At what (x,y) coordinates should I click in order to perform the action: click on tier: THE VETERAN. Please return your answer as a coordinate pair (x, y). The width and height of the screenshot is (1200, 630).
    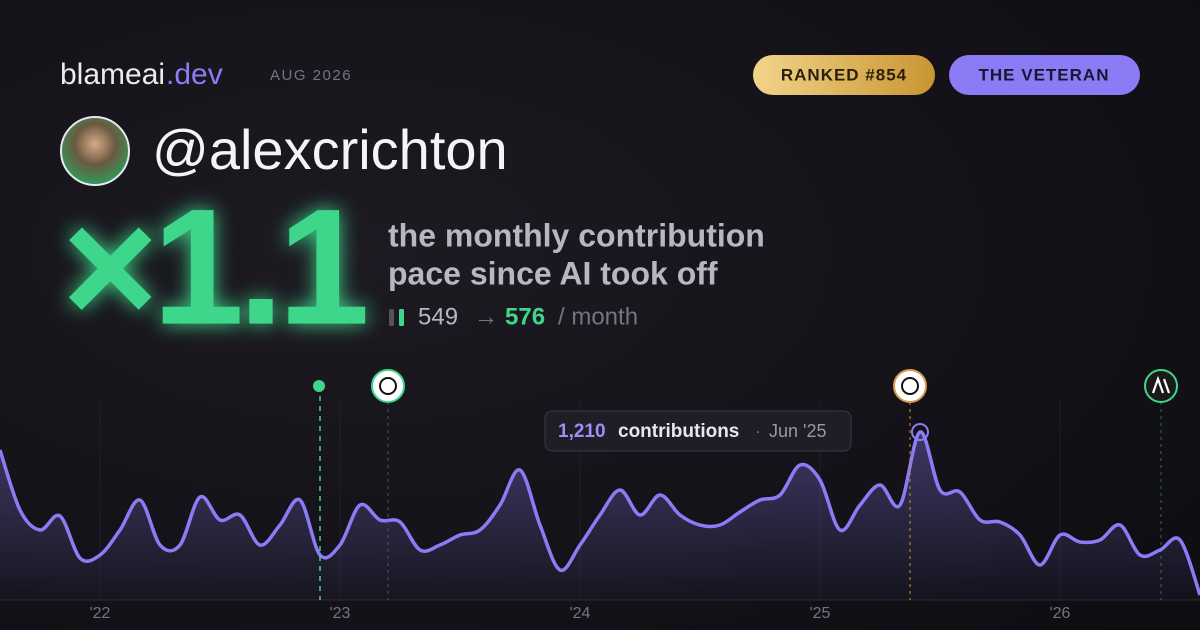
    Looking at the image, I should click on (1044, 74).